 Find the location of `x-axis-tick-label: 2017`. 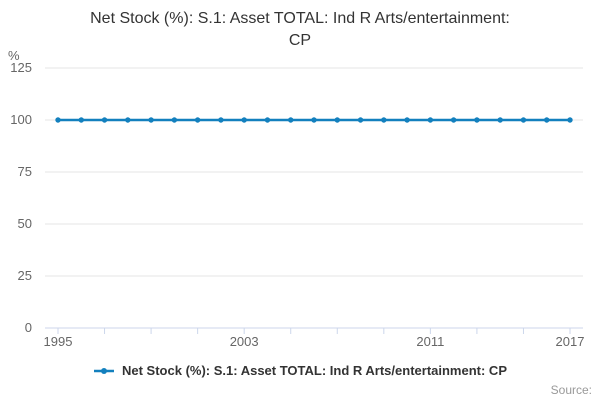

x-axis-tick-label: 2017 is located at coordinates (570, 341).